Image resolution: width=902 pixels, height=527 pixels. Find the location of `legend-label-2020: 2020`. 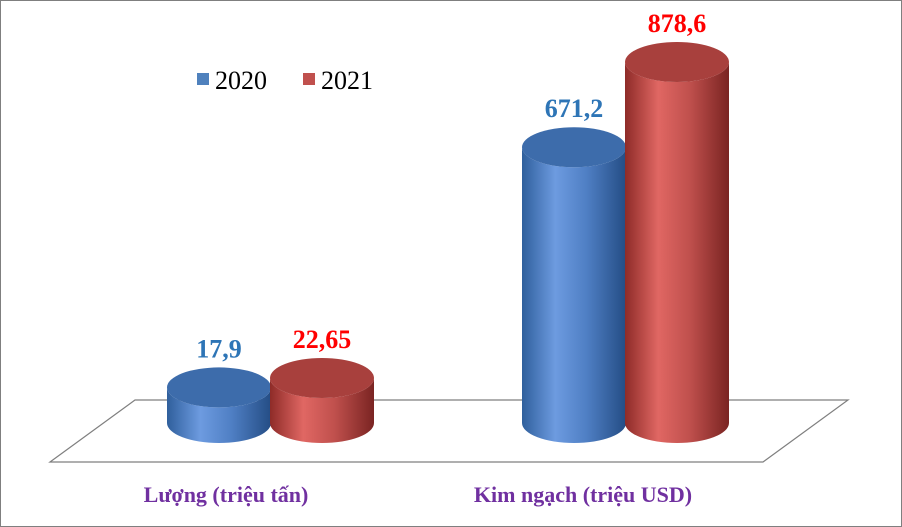

legend-label-2020: 2020 is located at coordinates (241, 80).